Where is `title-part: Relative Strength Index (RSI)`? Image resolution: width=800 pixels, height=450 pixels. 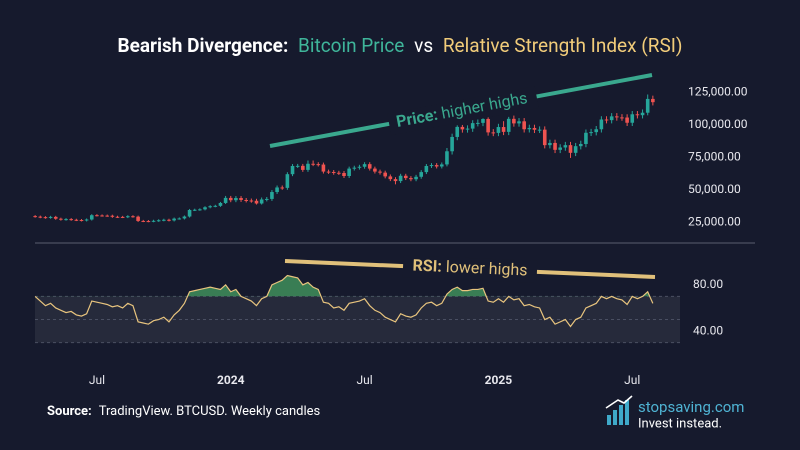 title-part: Relative Strength Index (RSI) is located at coordinates (563, 45).